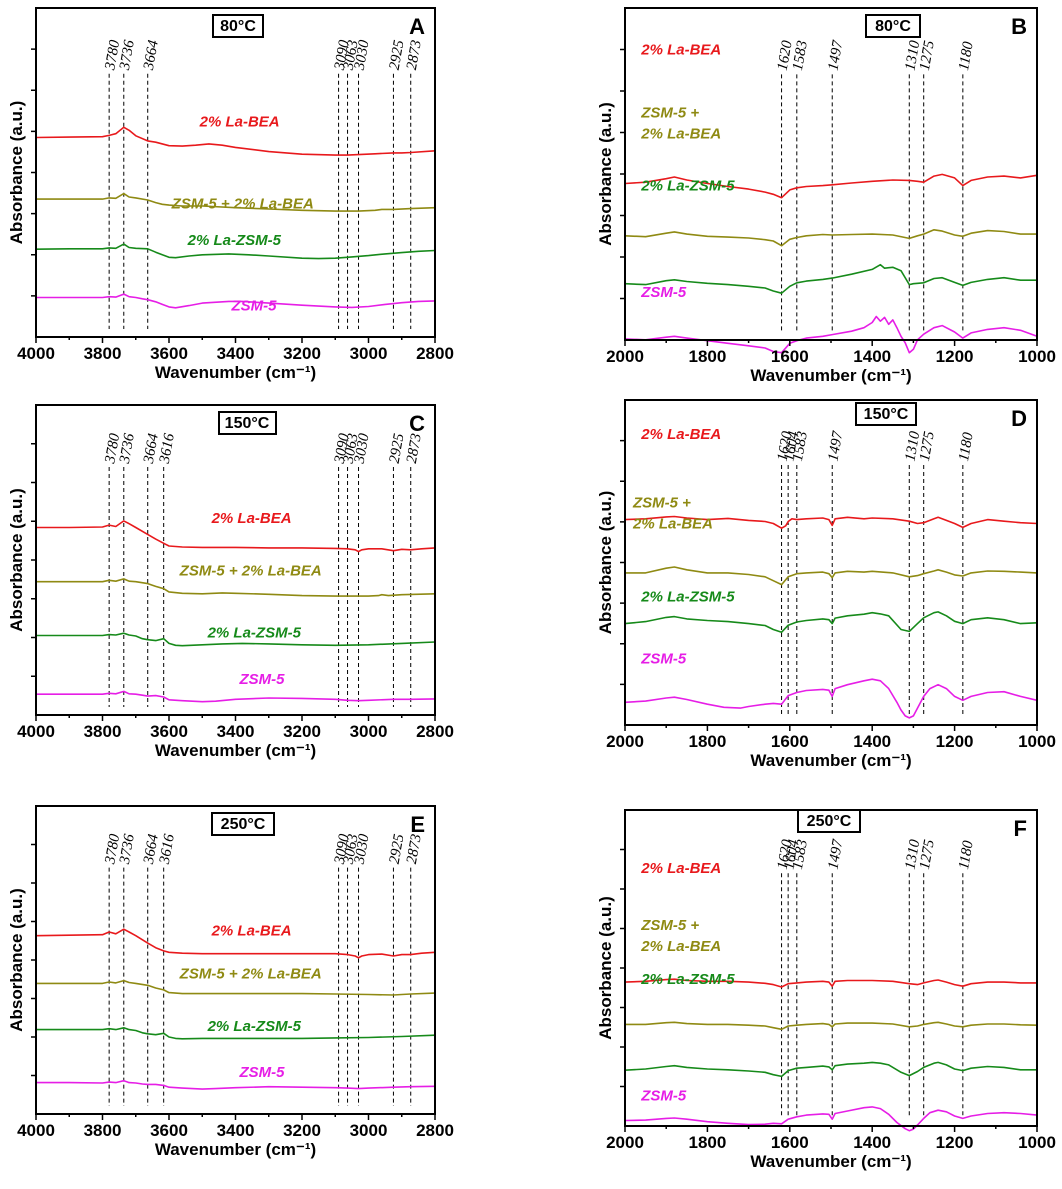 This screenshot has width=1062, height=1189. Describe the element at coordinates (785, 854) in the screenshot. I see `peak-annotation: 1620` at that location.